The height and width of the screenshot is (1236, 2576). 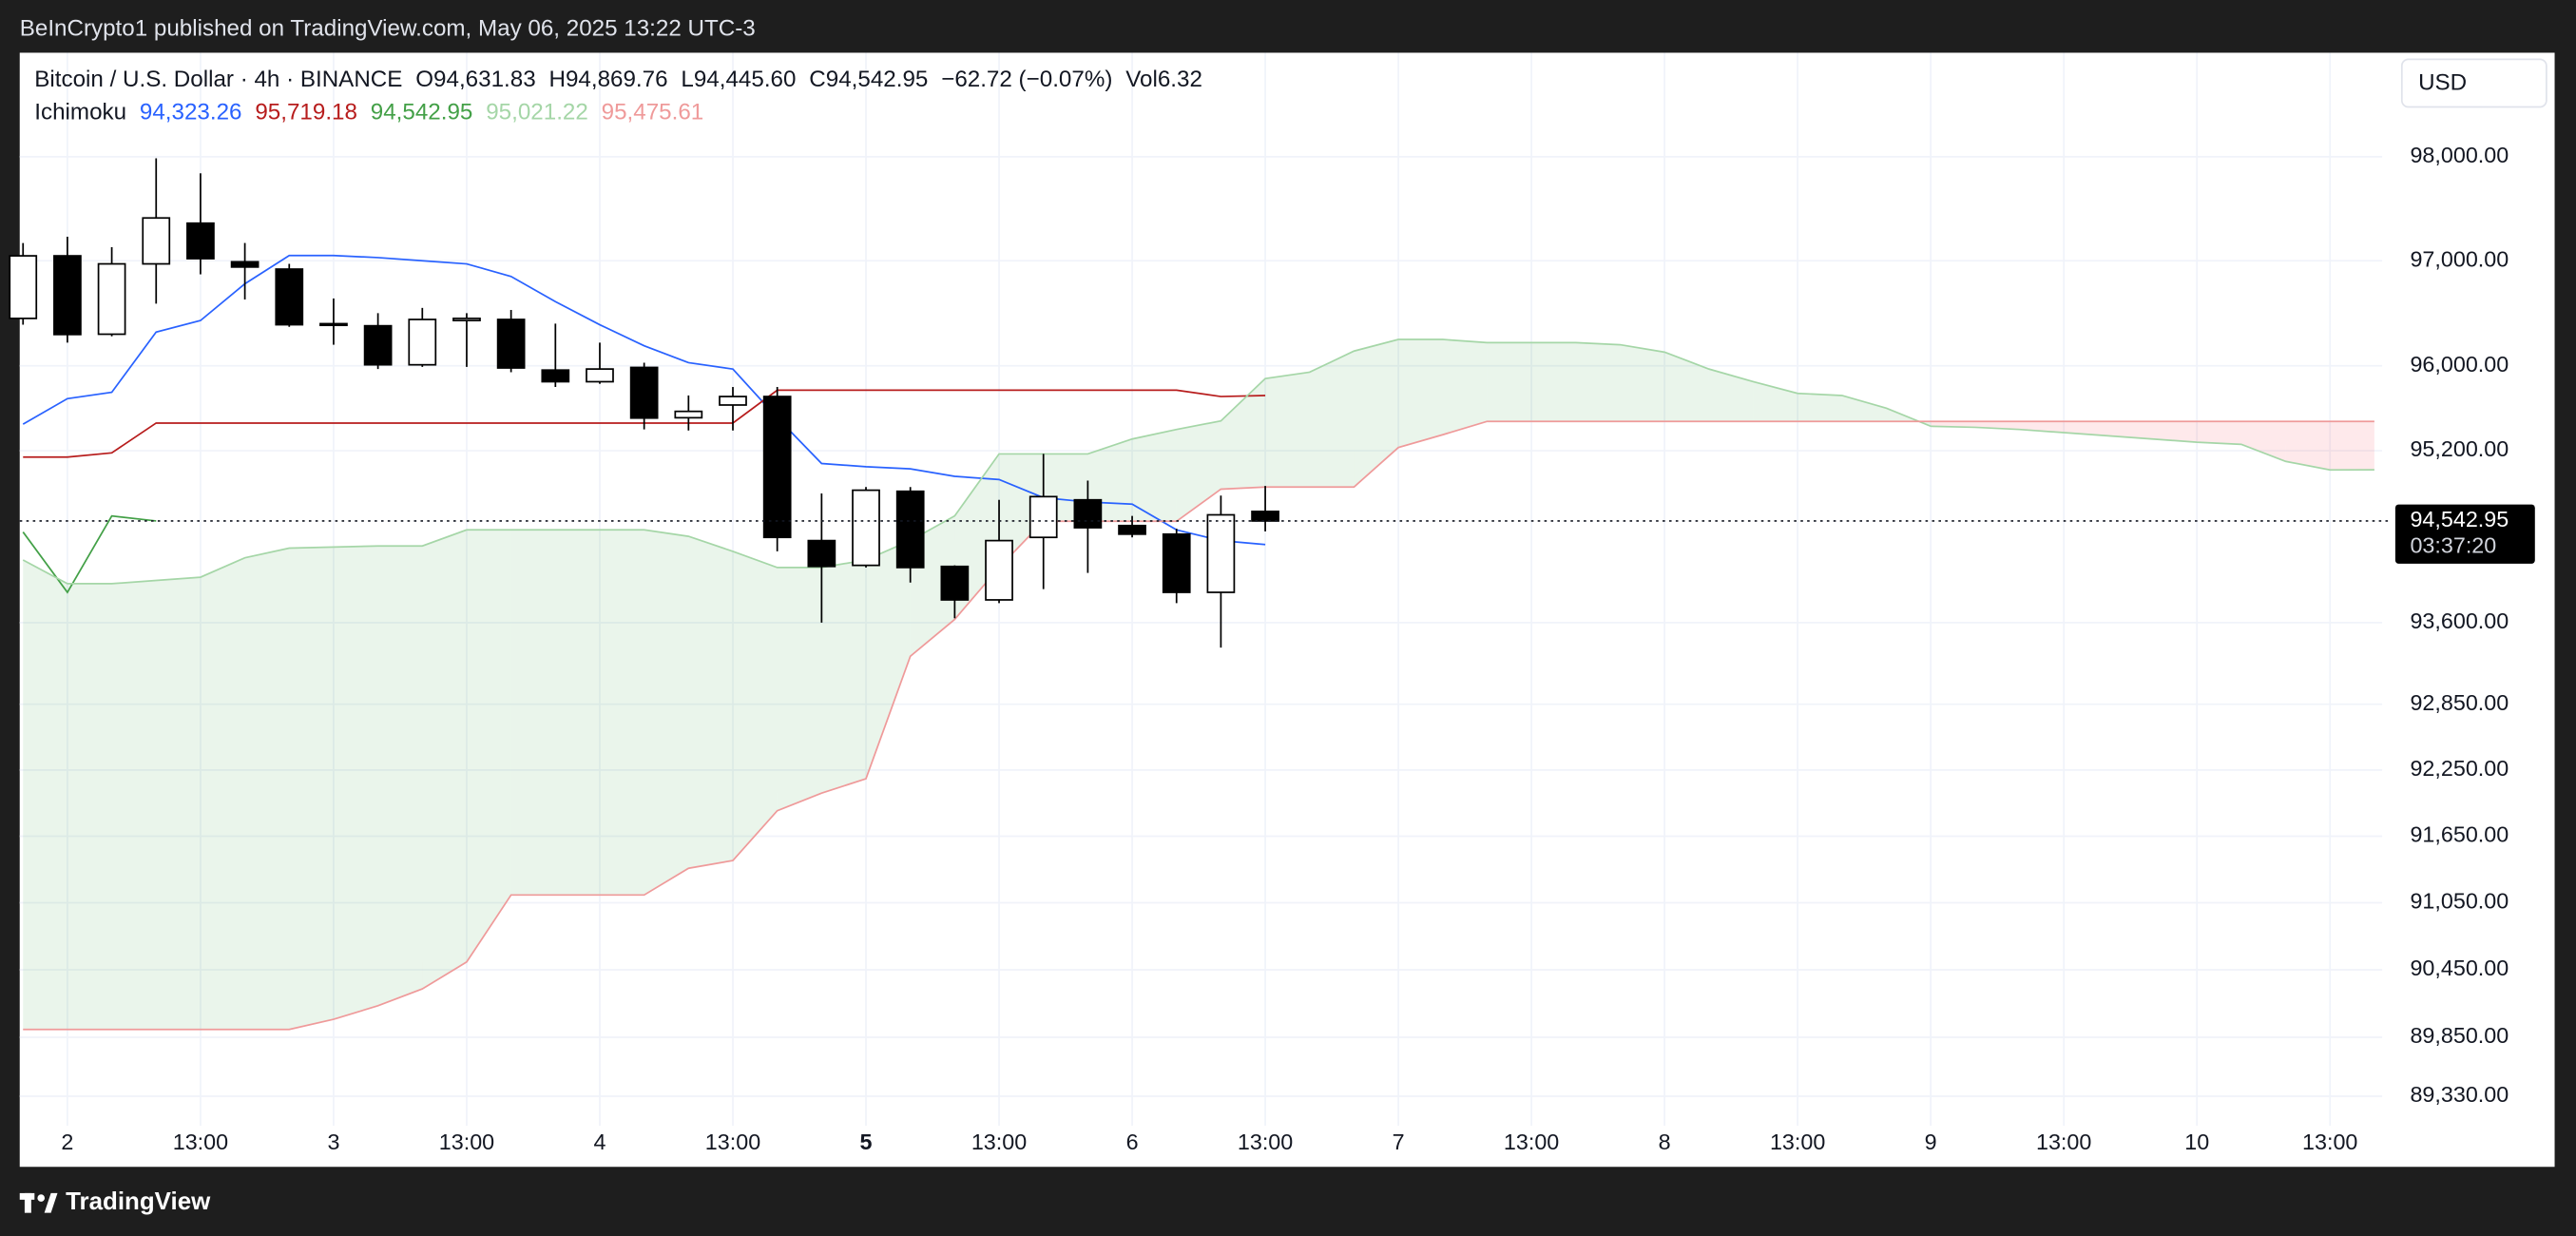 I want to click on currency: USD, so click(x=2443, y=83).